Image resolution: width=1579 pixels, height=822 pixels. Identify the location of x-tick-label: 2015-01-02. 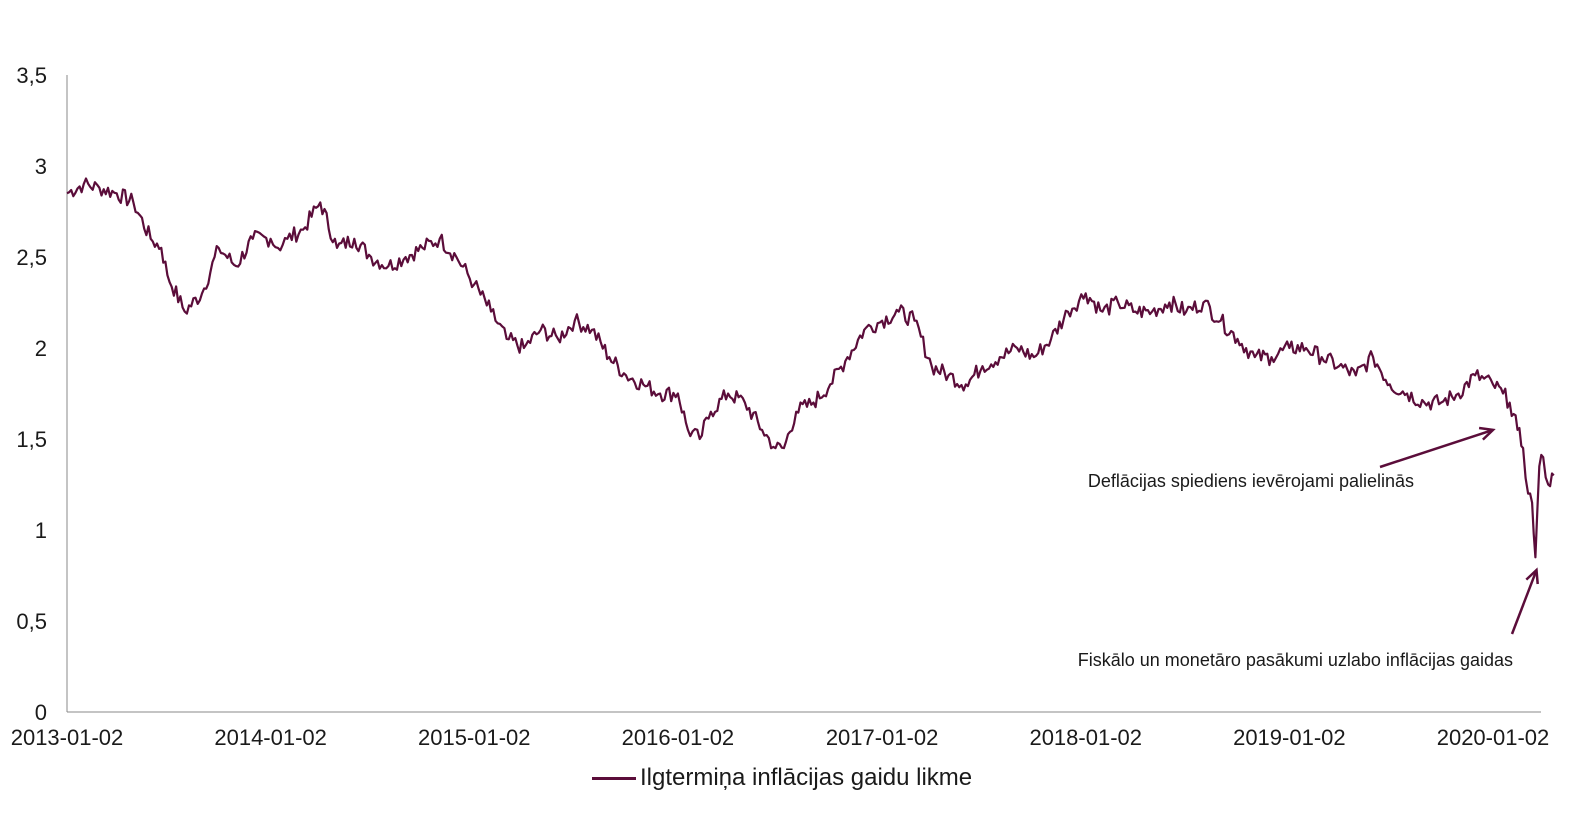
(474, 737).